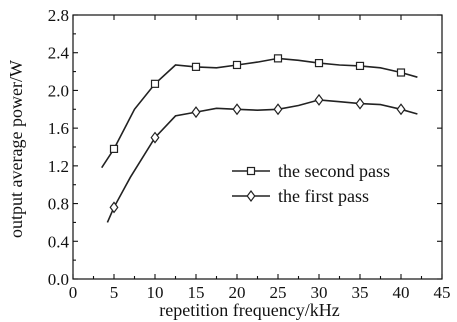  What do you see at coordinates (311, 183) in the screenshot?
I see `legend: the second pass the first pass` at bounding box center [311, 183].